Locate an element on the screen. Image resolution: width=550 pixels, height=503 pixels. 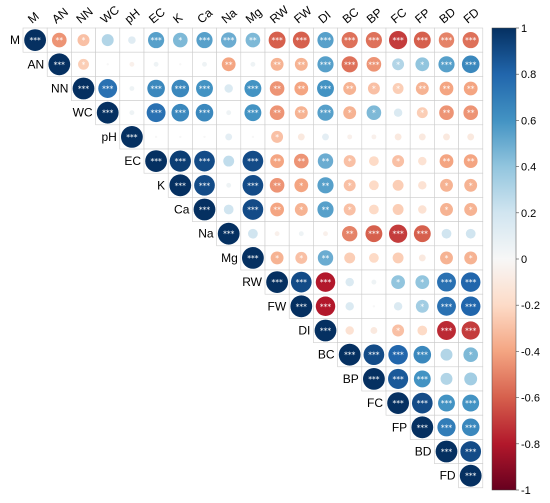
correlation-circle-M-Ca is located at coordinates (204, 40).